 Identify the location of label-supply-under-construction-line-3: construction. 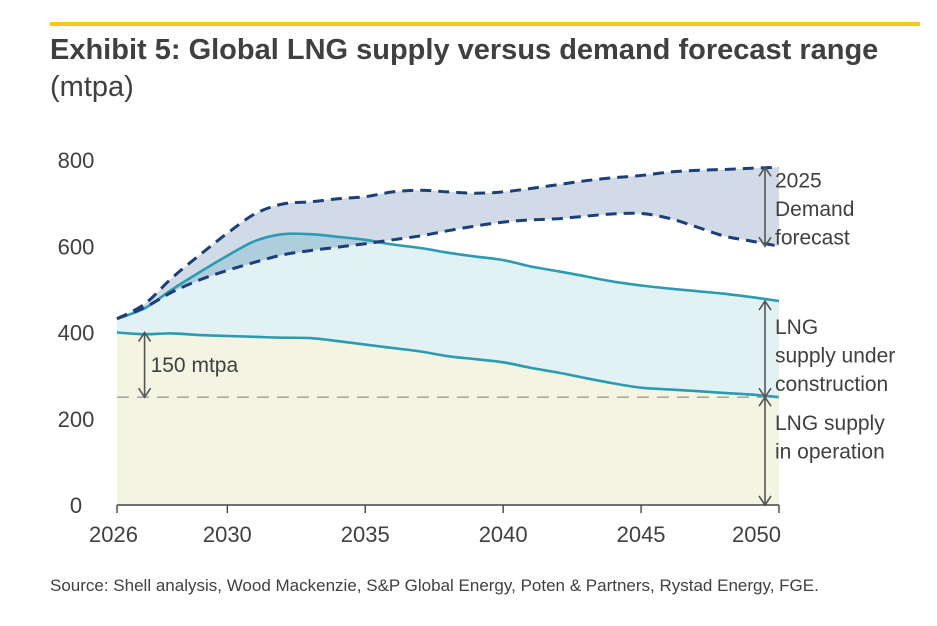
(831, 384).